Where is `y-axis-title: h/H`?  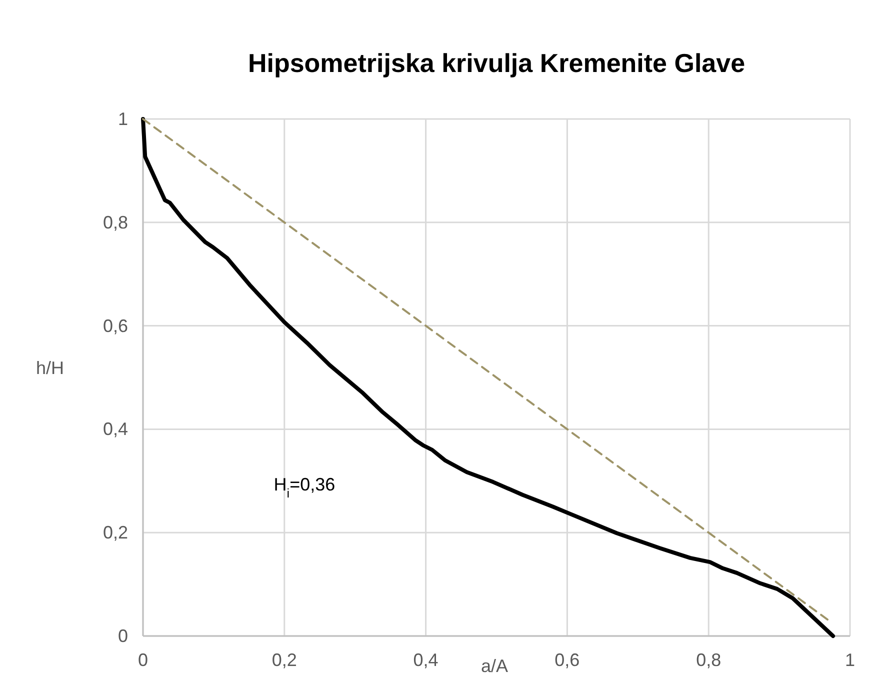
y-axis-title: h/H is located at coordinates (50, 368).